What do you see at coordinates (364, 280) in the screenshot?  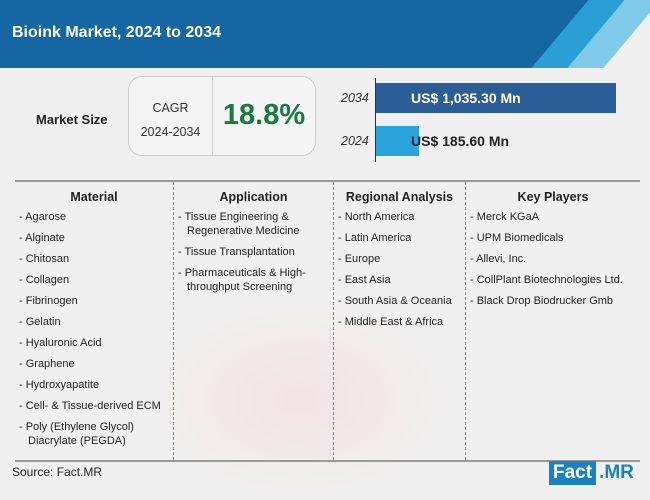 I see `list-item: - East Asia` at bounding box center [364, 280].